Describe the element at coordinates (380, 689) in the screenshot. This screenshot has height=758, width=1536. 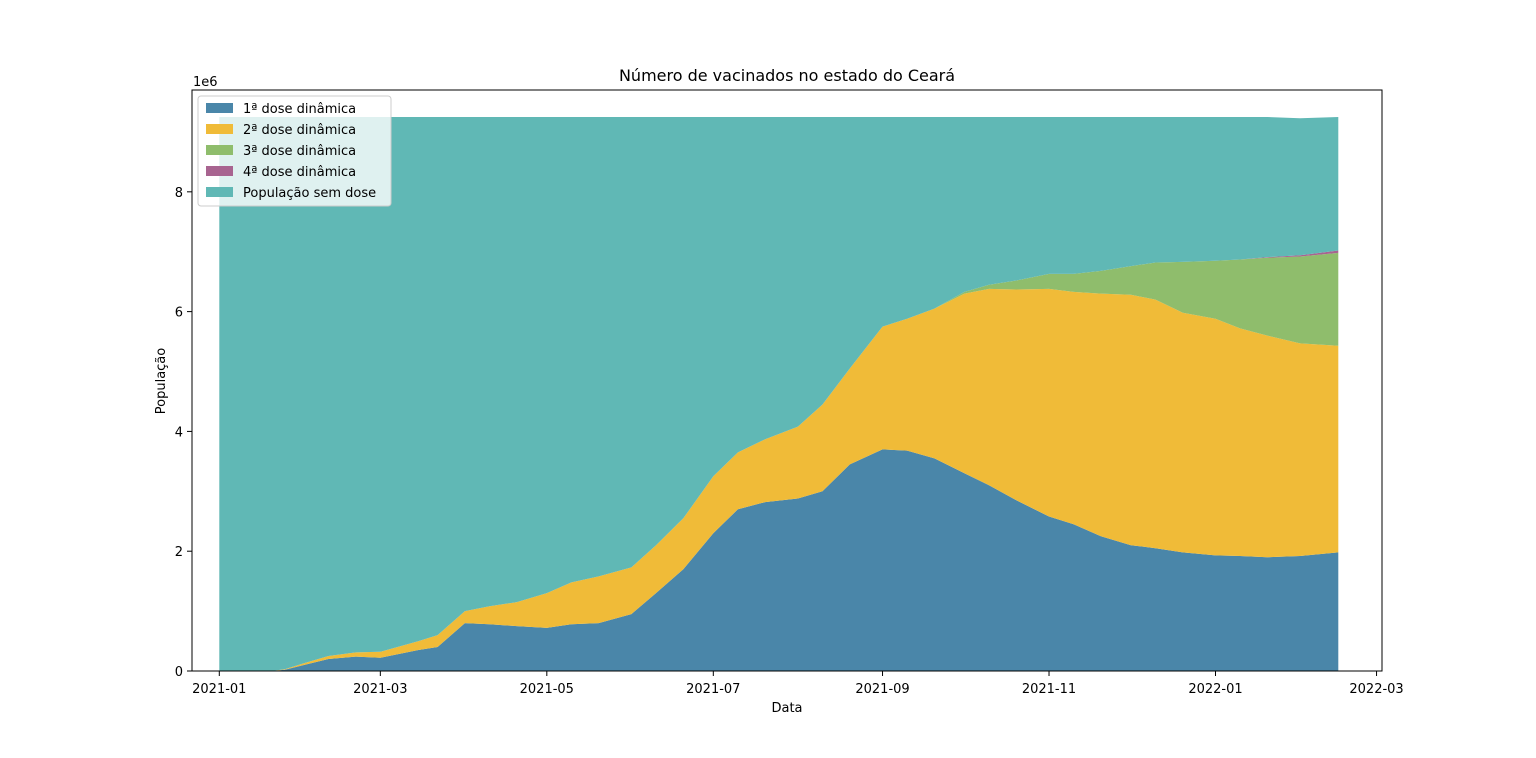
I see `x-tick-label: 2021-03` at that location.